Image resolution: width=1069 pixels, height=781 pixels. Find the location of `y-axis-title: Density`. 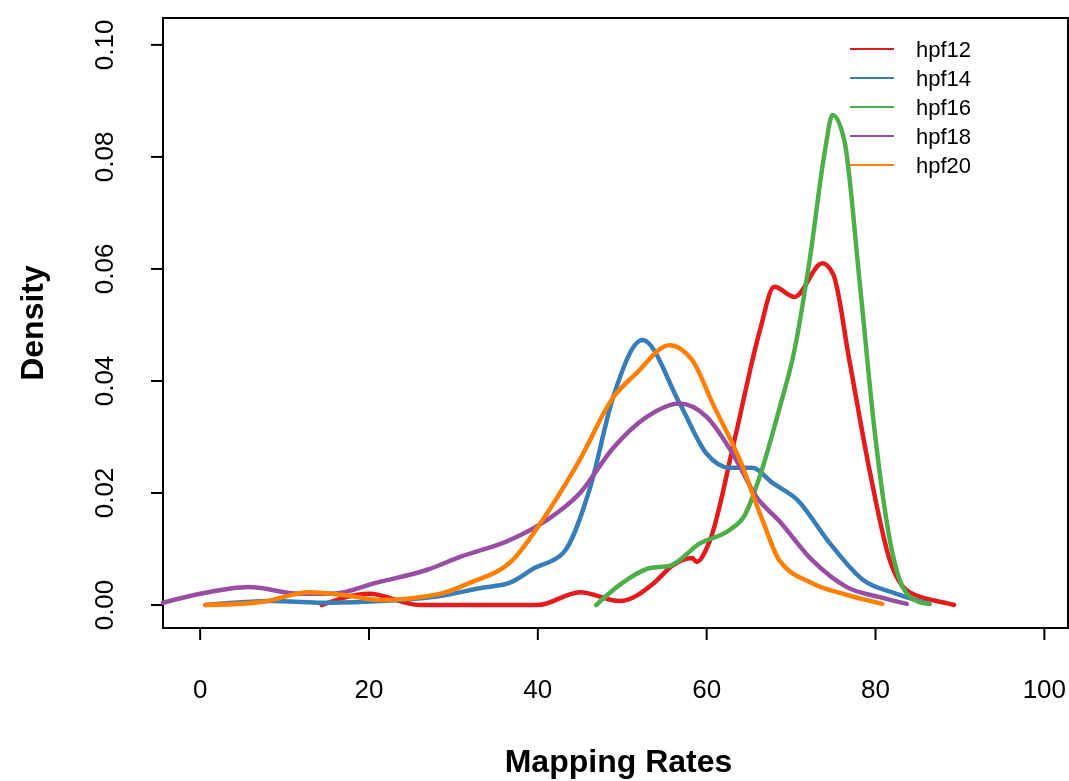

y-axis-title: Density is located at coordinates (32, 323).